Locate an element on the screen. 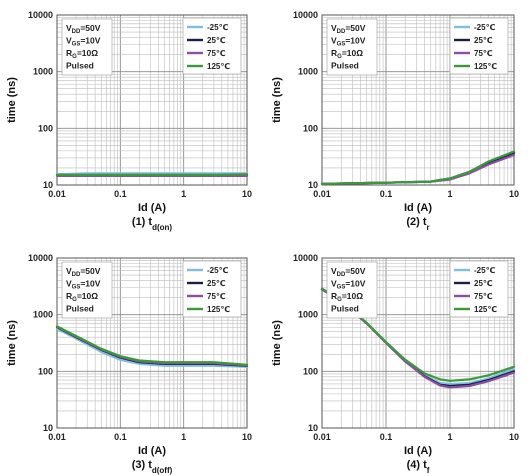 This screenshot has height=476, width=530. panel-caption: (3) td(off) is located at coordinates (152, 467).